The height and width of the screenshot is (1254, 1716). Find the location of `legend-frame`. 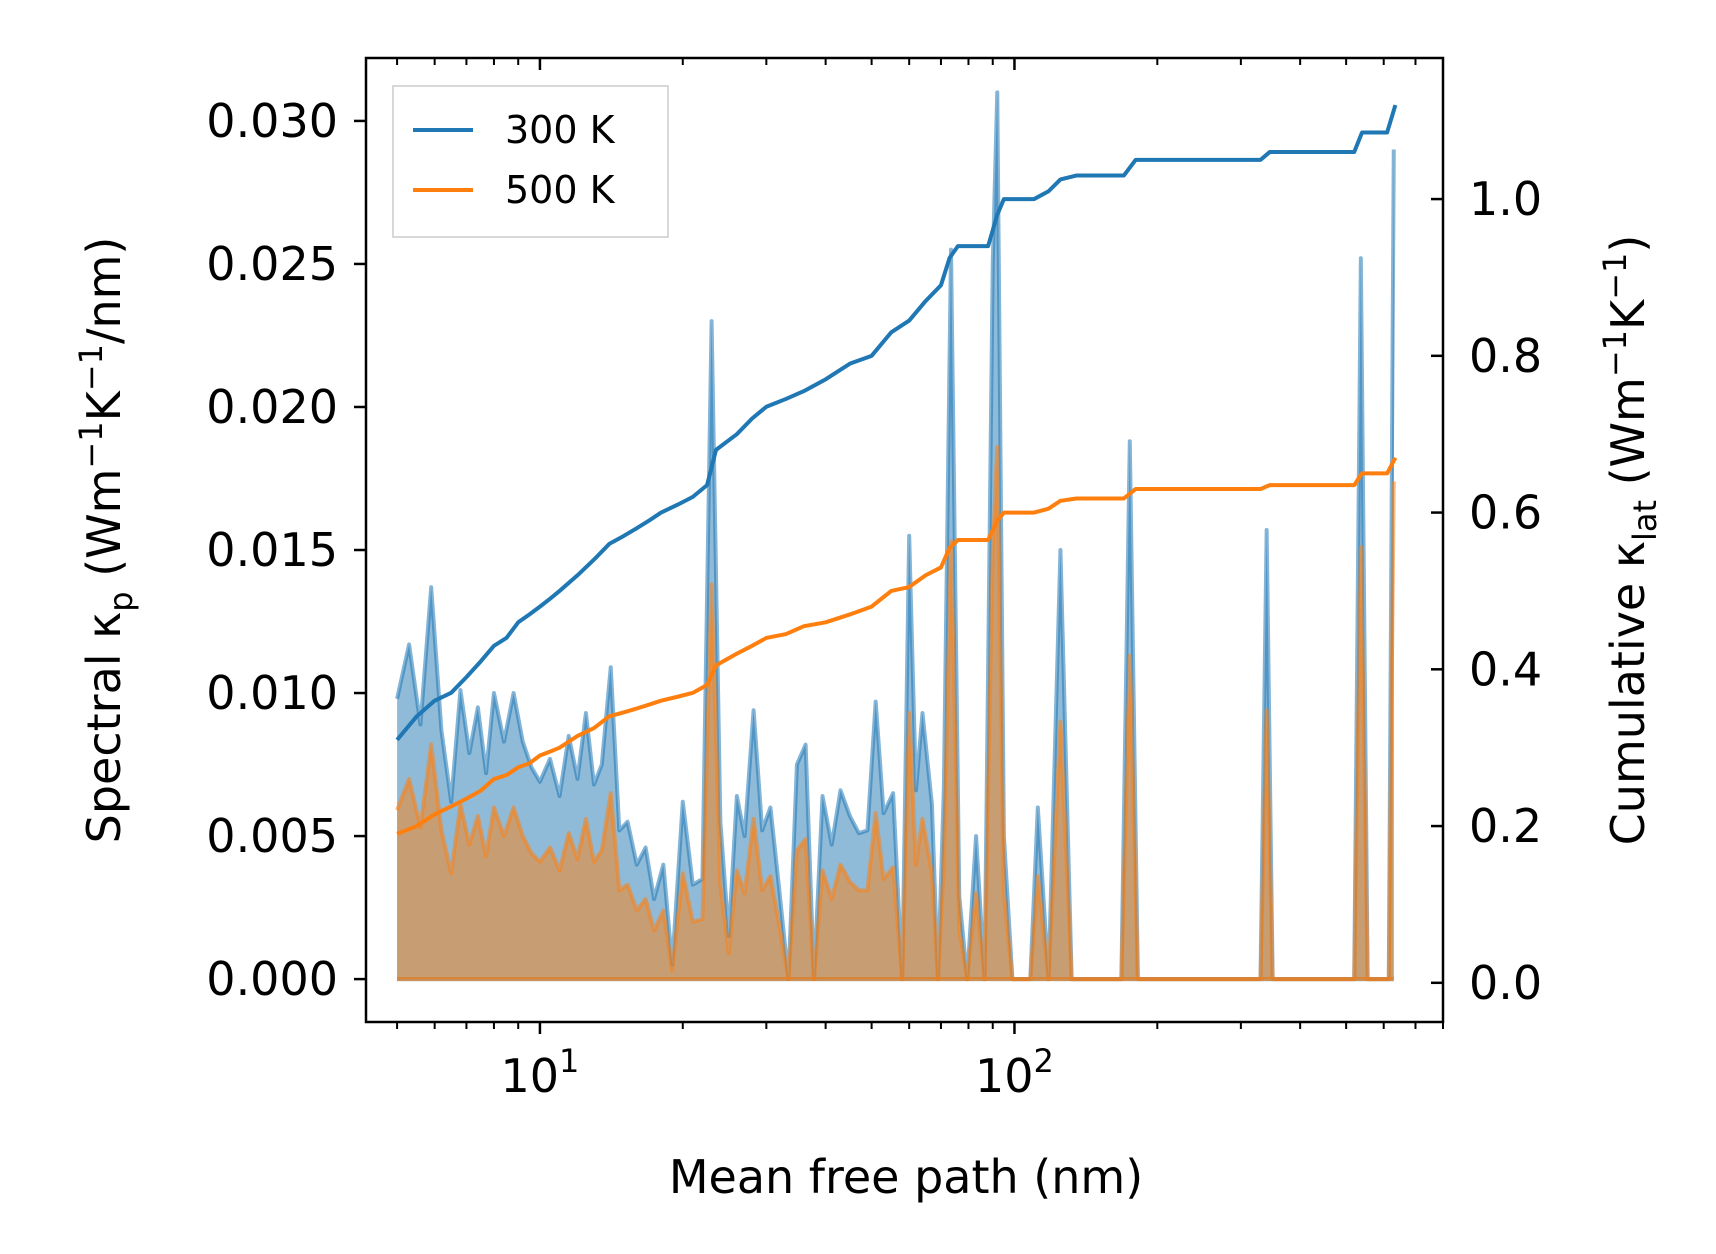

legend-frame is located at coordinates (530, 161).